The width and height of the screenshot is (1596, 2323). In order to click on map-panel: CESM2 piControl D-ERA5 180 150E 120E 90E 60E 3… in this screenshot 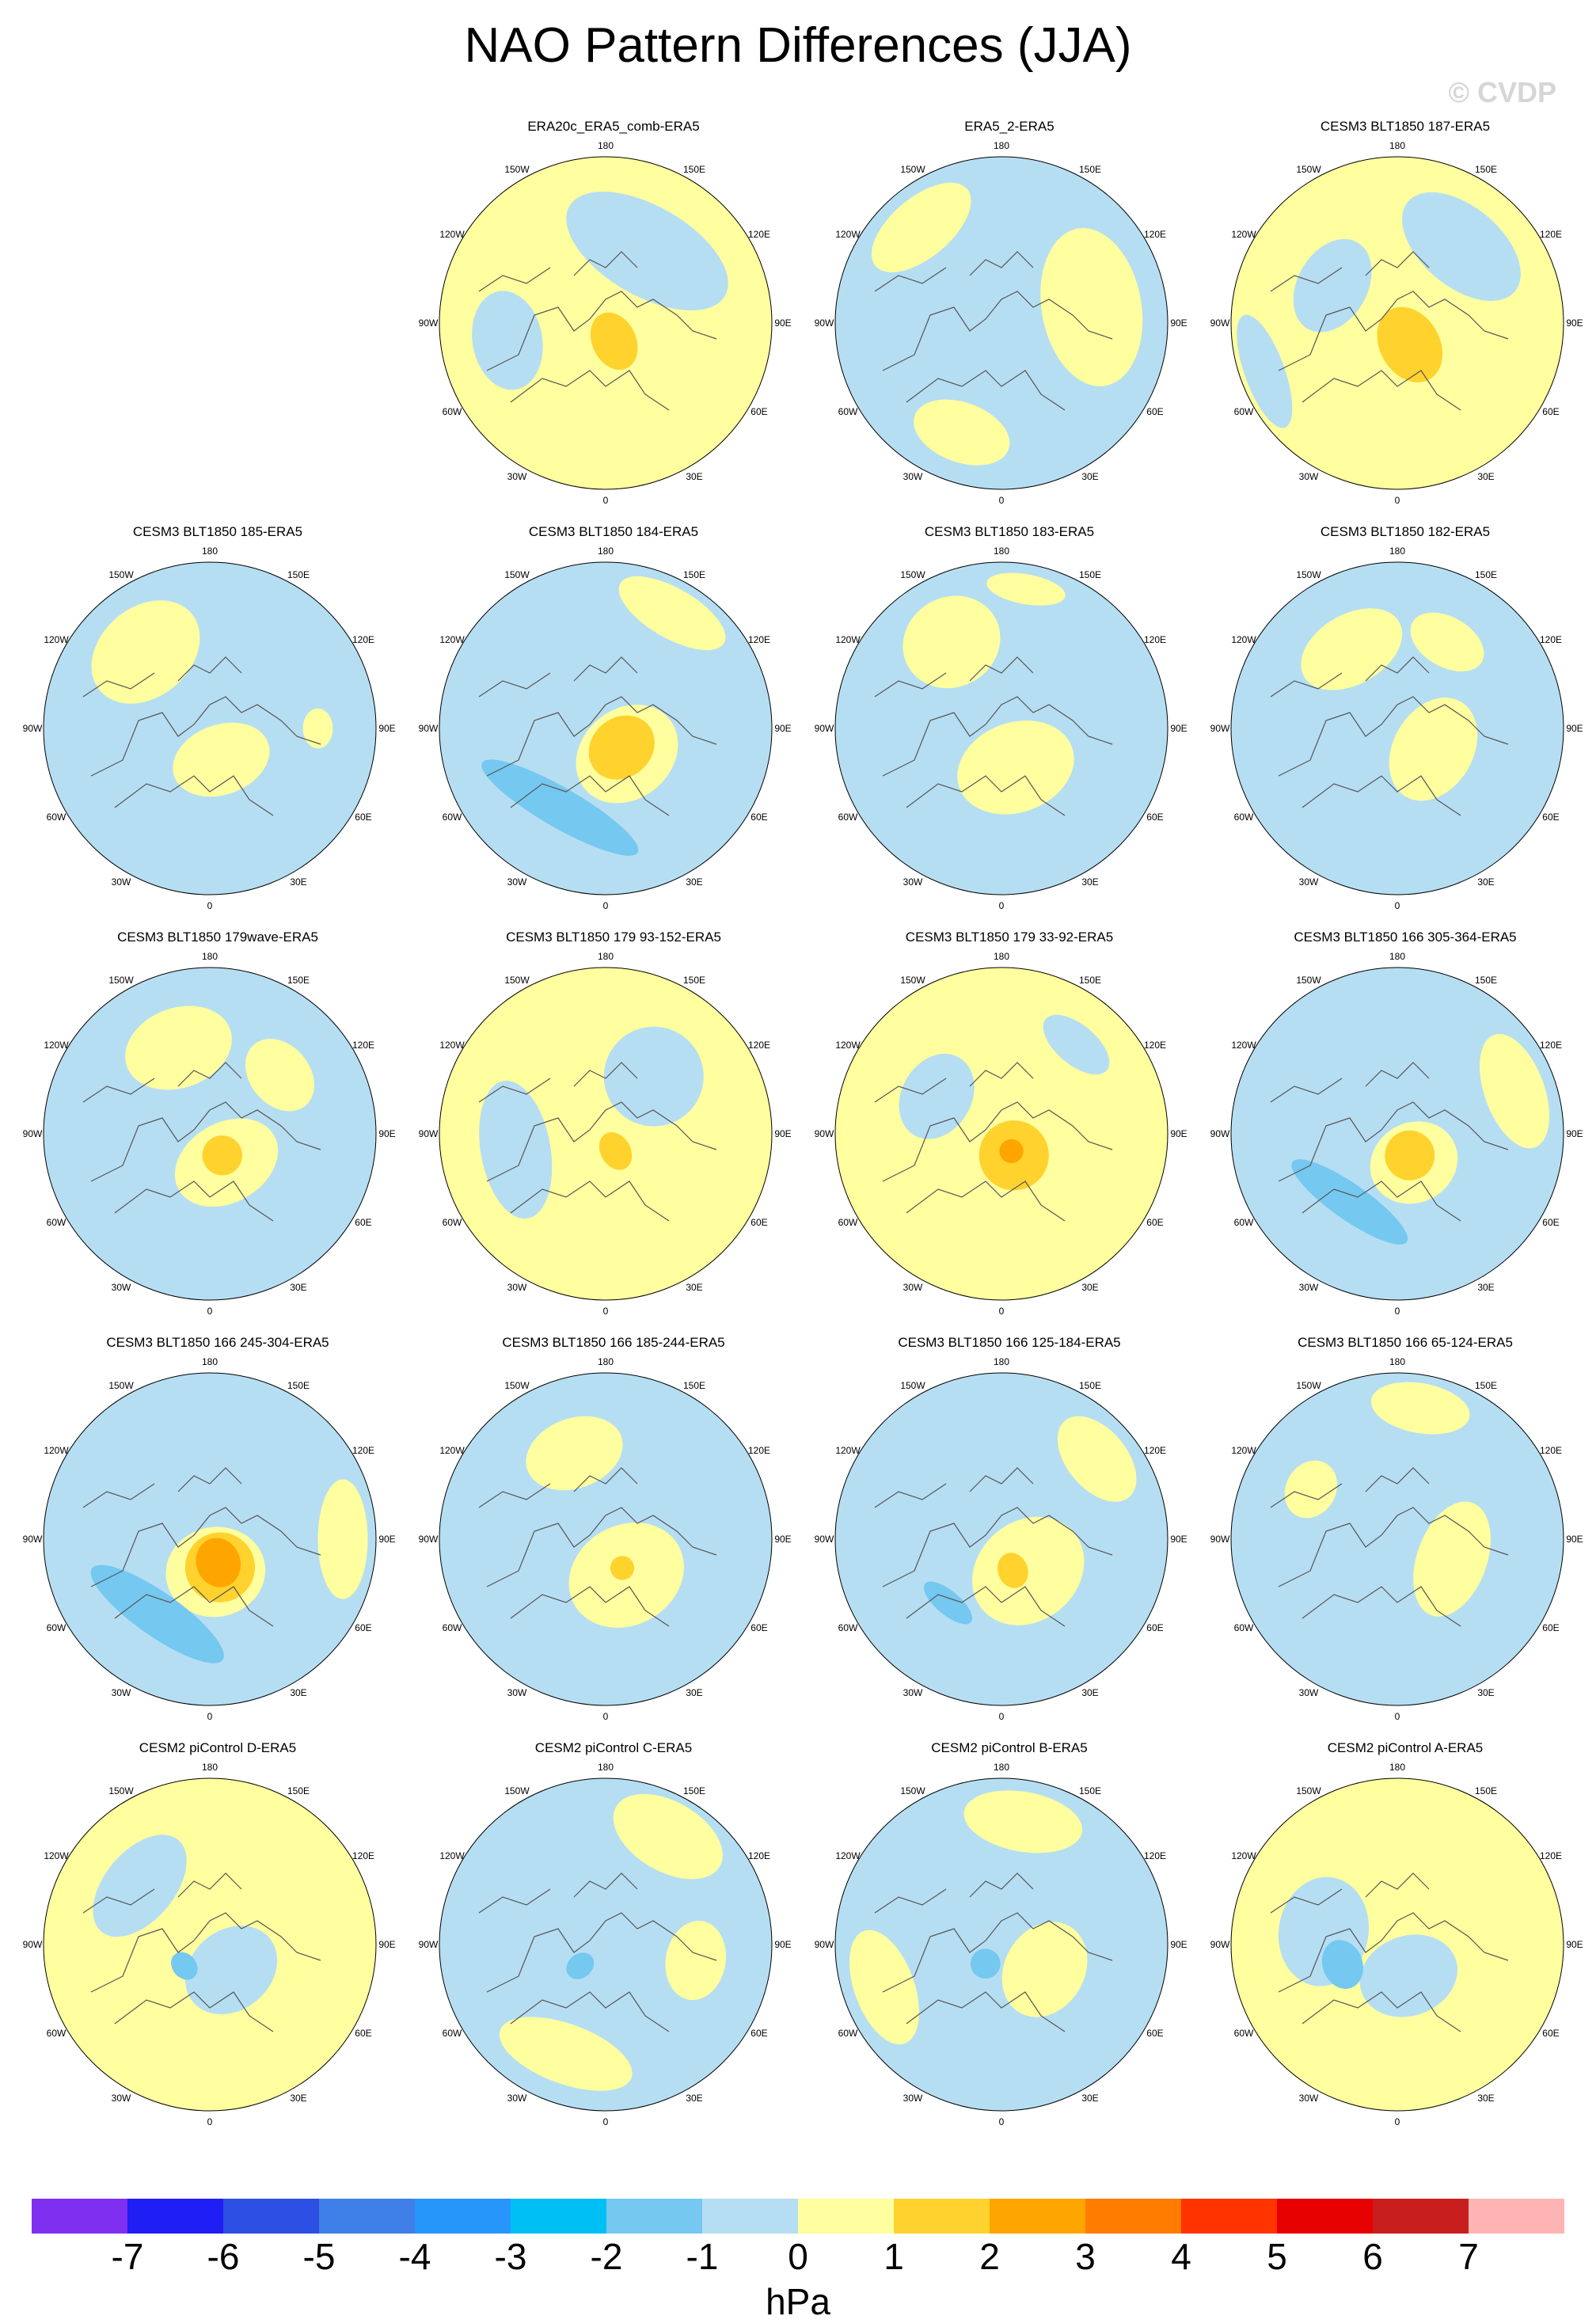, I will do `click(218, 1942)`.